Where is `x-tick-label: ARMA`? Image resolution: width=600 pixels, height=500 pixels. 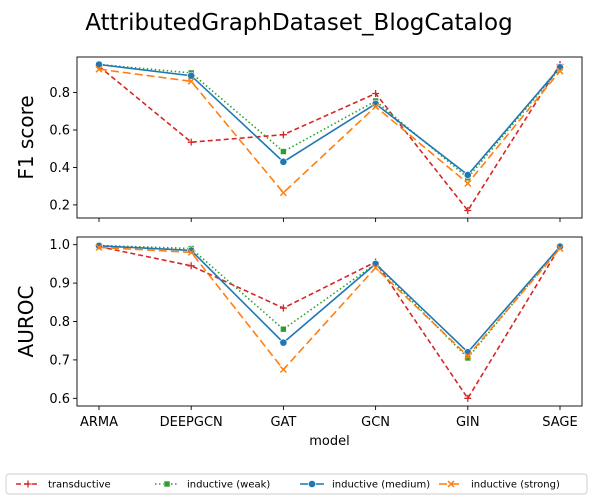 x-tick-label: ARMA is located at coordinates (99, 422).